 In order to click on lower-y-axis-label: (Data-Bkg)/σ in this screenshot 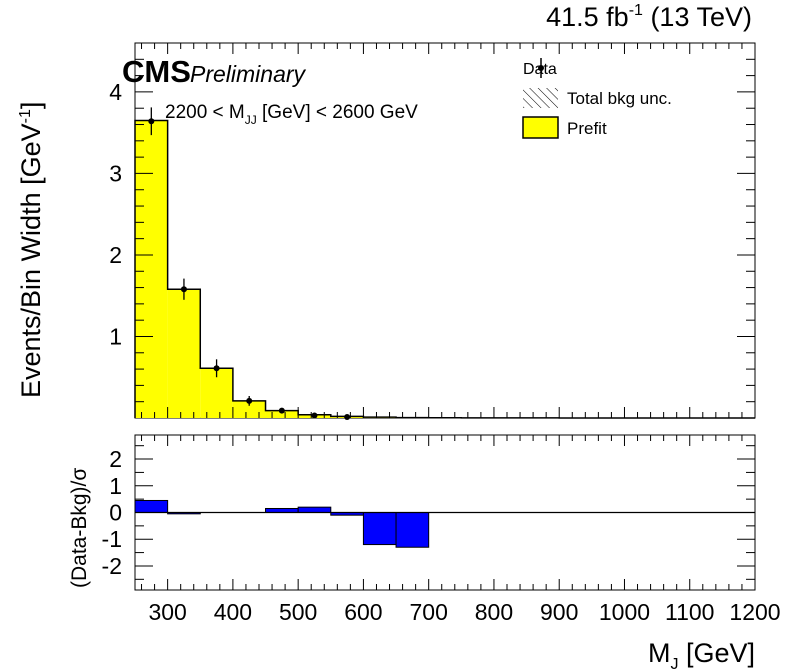, I will do `click(79, 528)`.